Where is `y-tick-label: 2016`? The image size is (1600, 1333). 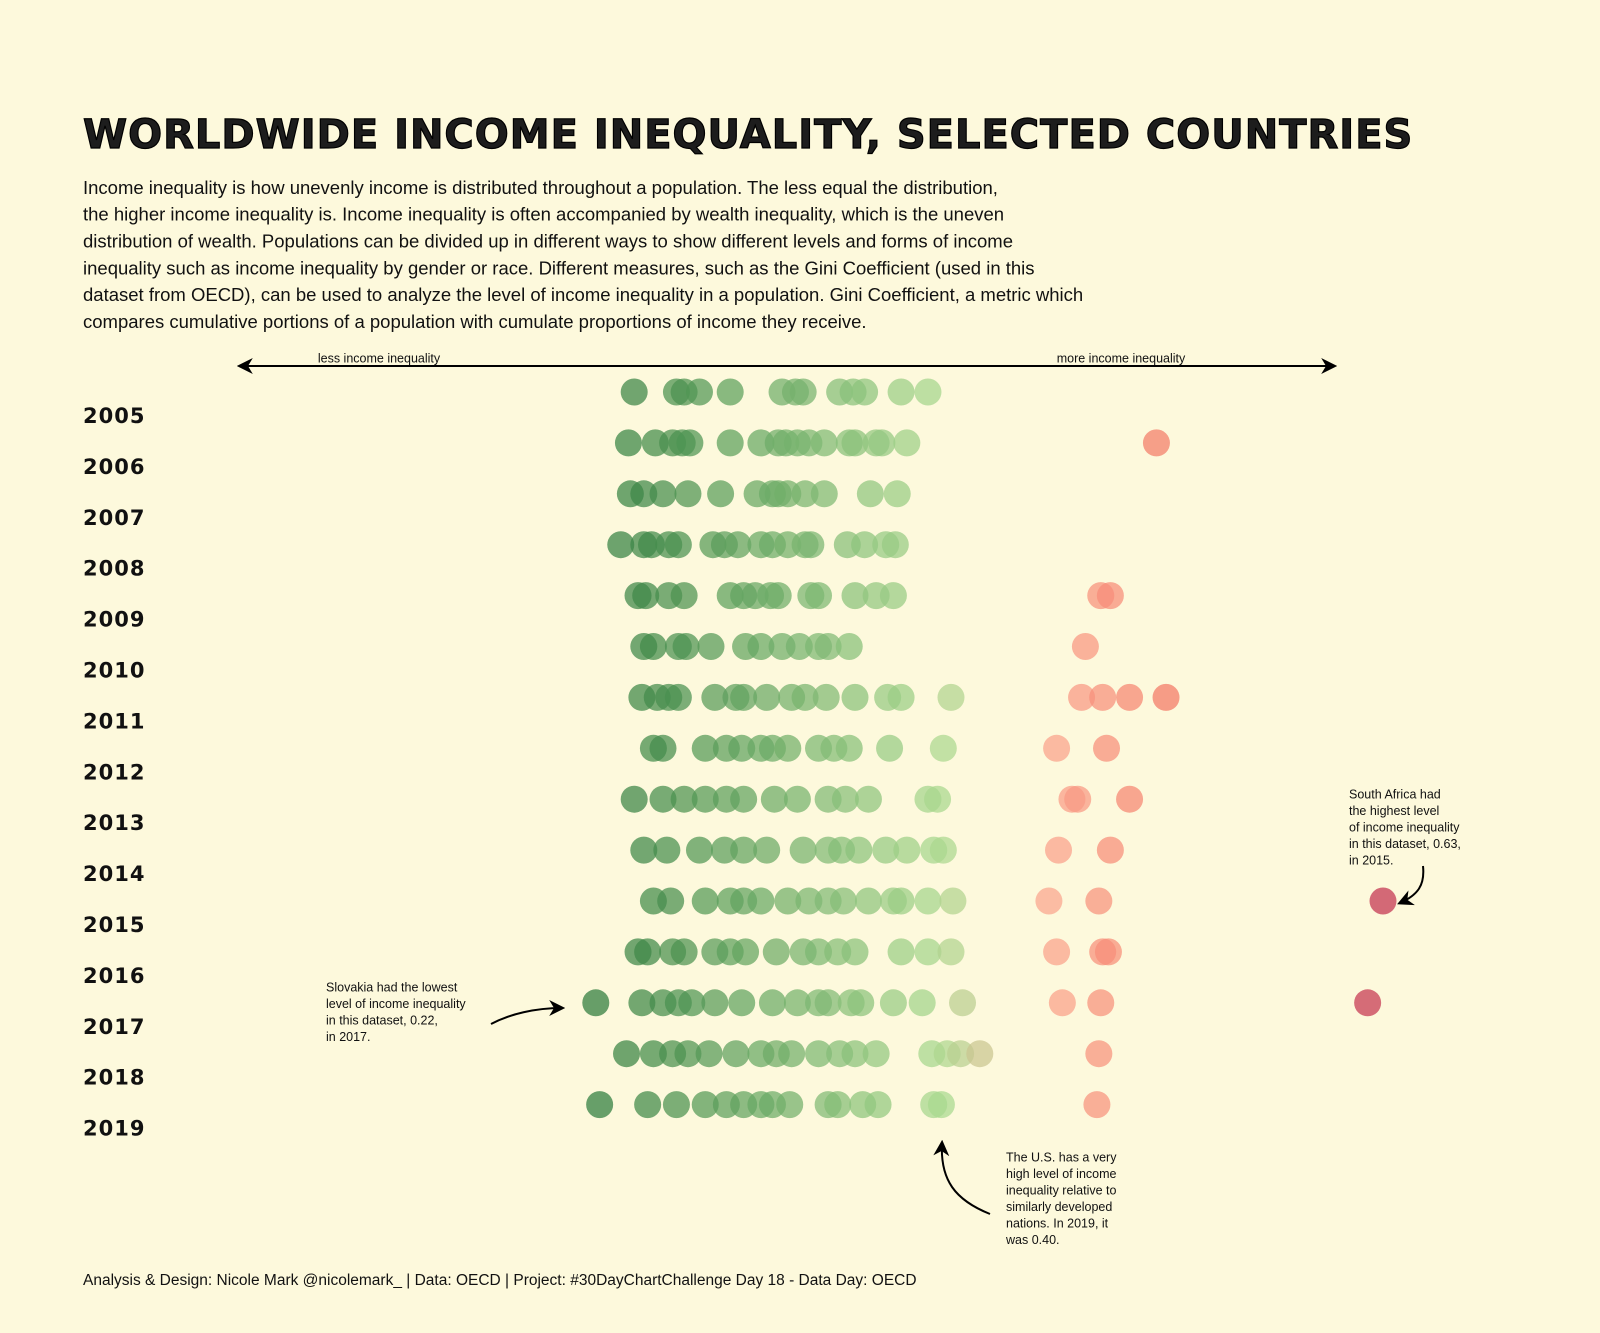
y-tick-label: 2016 is located at coordinates (114, 976).